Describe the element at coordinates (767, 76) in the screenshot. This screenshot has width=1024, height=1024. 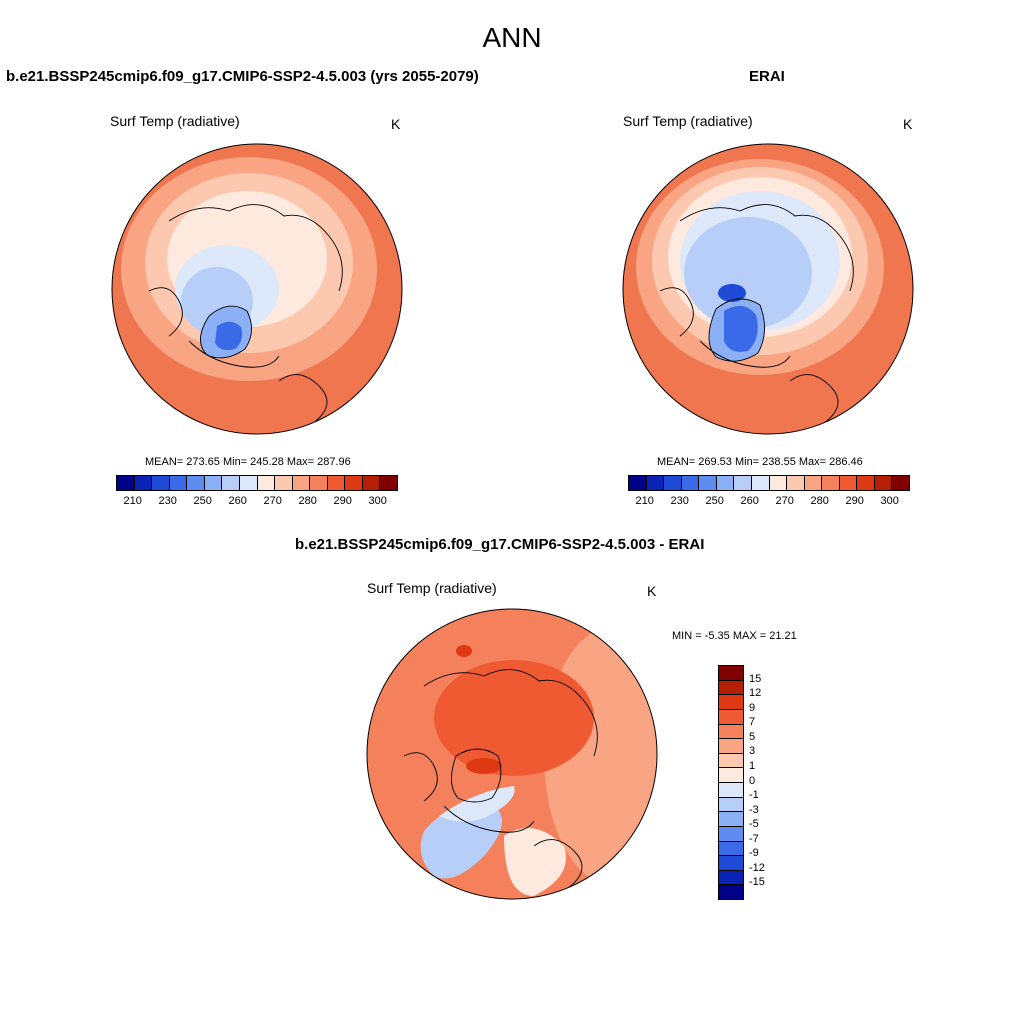
I see `obs-panel-title: ERAI` at that location.